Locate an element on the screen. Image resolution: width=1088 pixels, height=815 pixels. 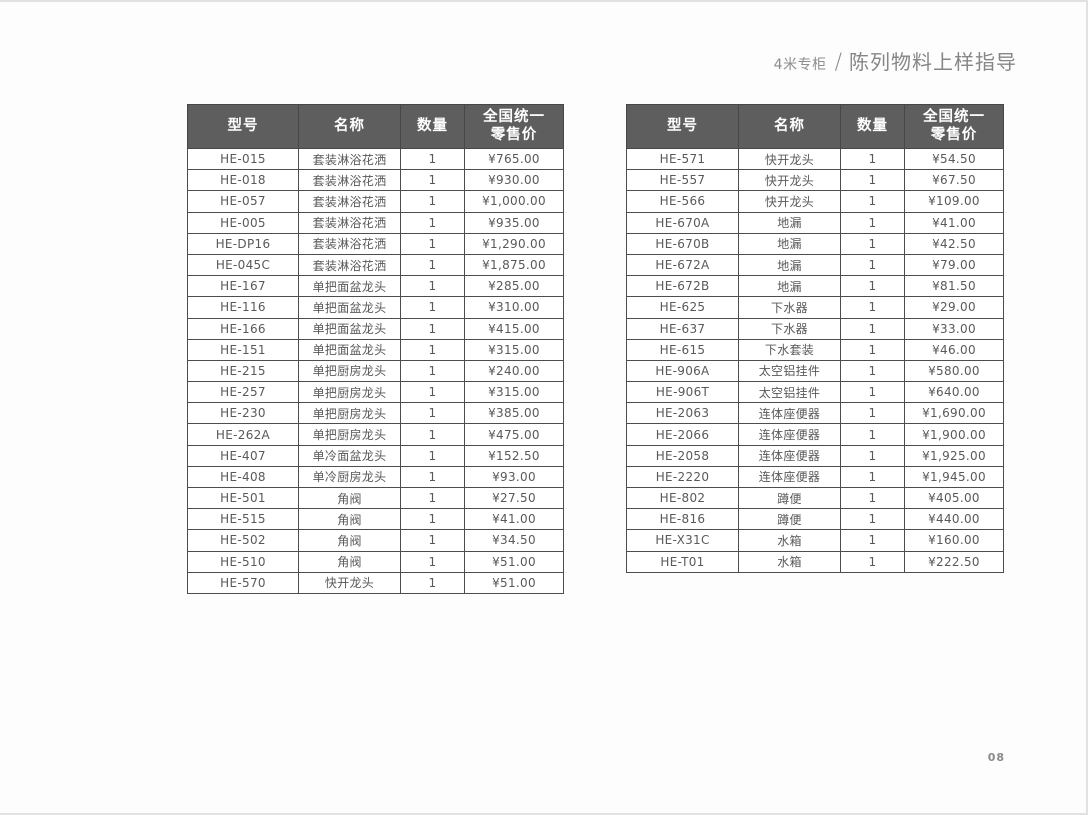
cell-price: ¥29.00 is located at coordinates (954, 307).